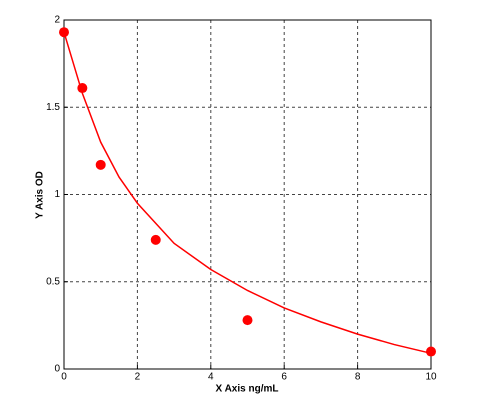 This screenshot has height=403, width=497. Describe the element at coordinates (358, 377) in the screenshot. I see `x-tick-label: 8` at that location.